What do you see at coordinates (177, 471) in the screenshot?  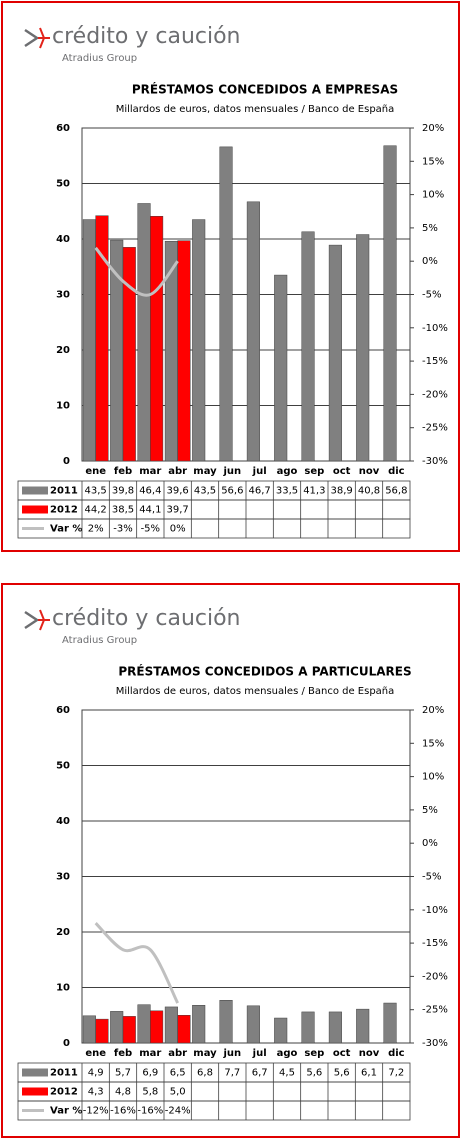 I see `x-tick-label: abr` at bounding box center [177, 471].